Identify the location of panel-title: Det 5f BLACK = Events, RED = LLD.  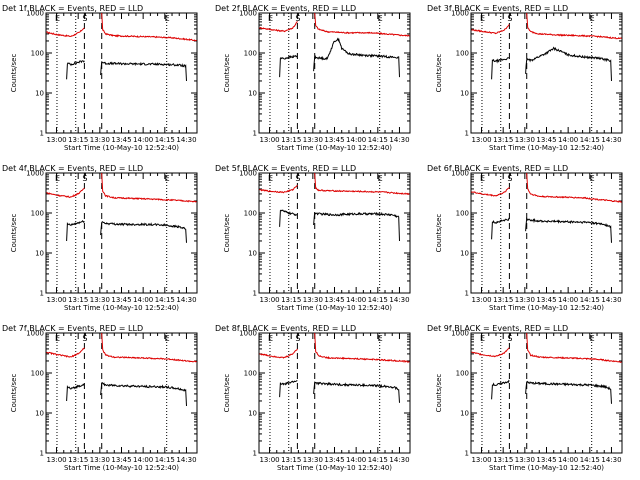
(285, 168).